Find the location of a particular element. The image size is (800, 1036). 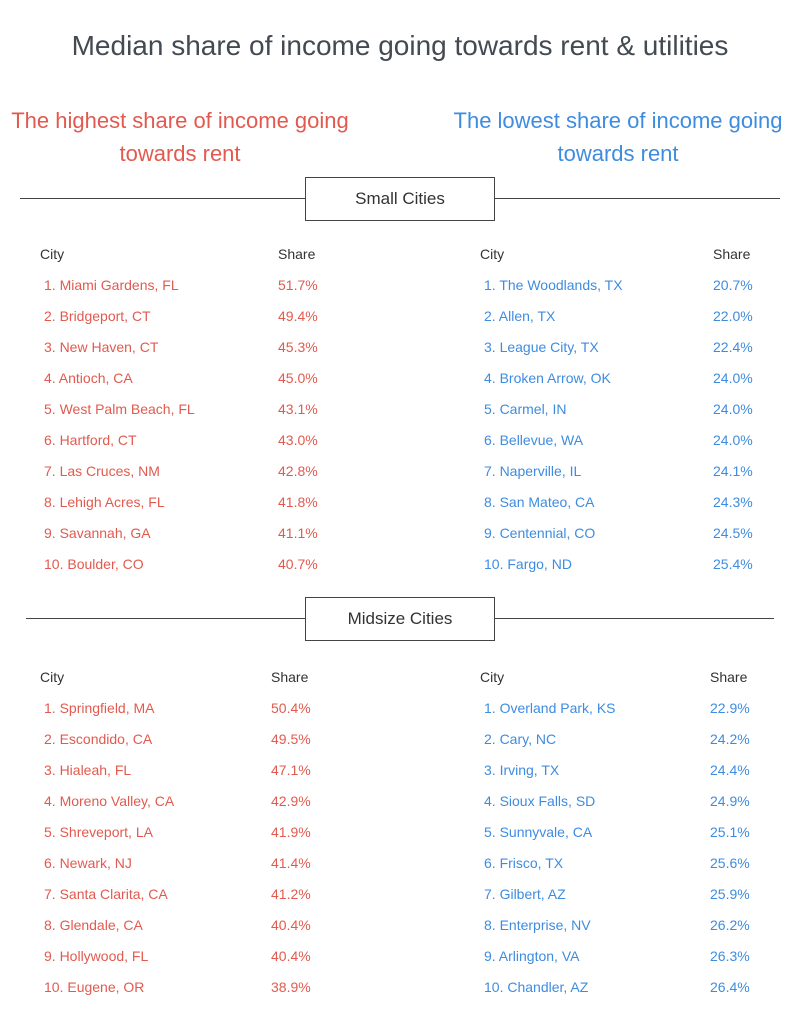

table-row: 9. Arlington, VA 26.3% is located at coordinates (625, 955).